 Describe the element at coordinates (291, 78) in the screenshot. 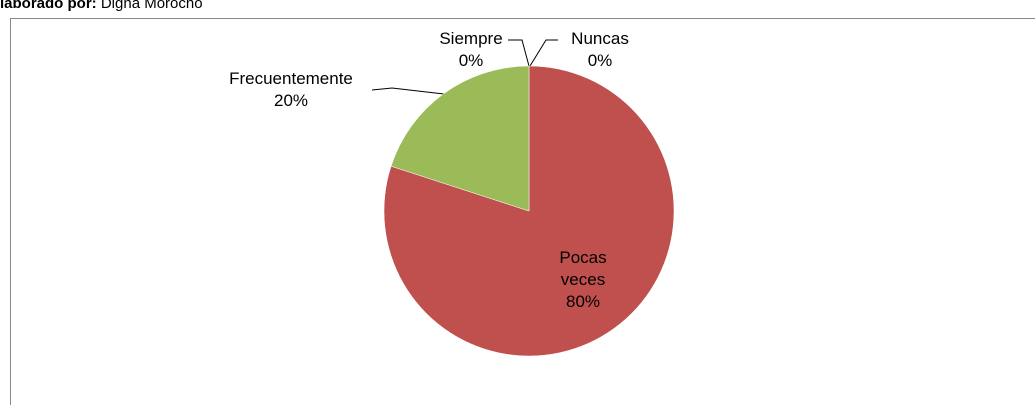

I see `slice-label: Frecuentemente` at that location.